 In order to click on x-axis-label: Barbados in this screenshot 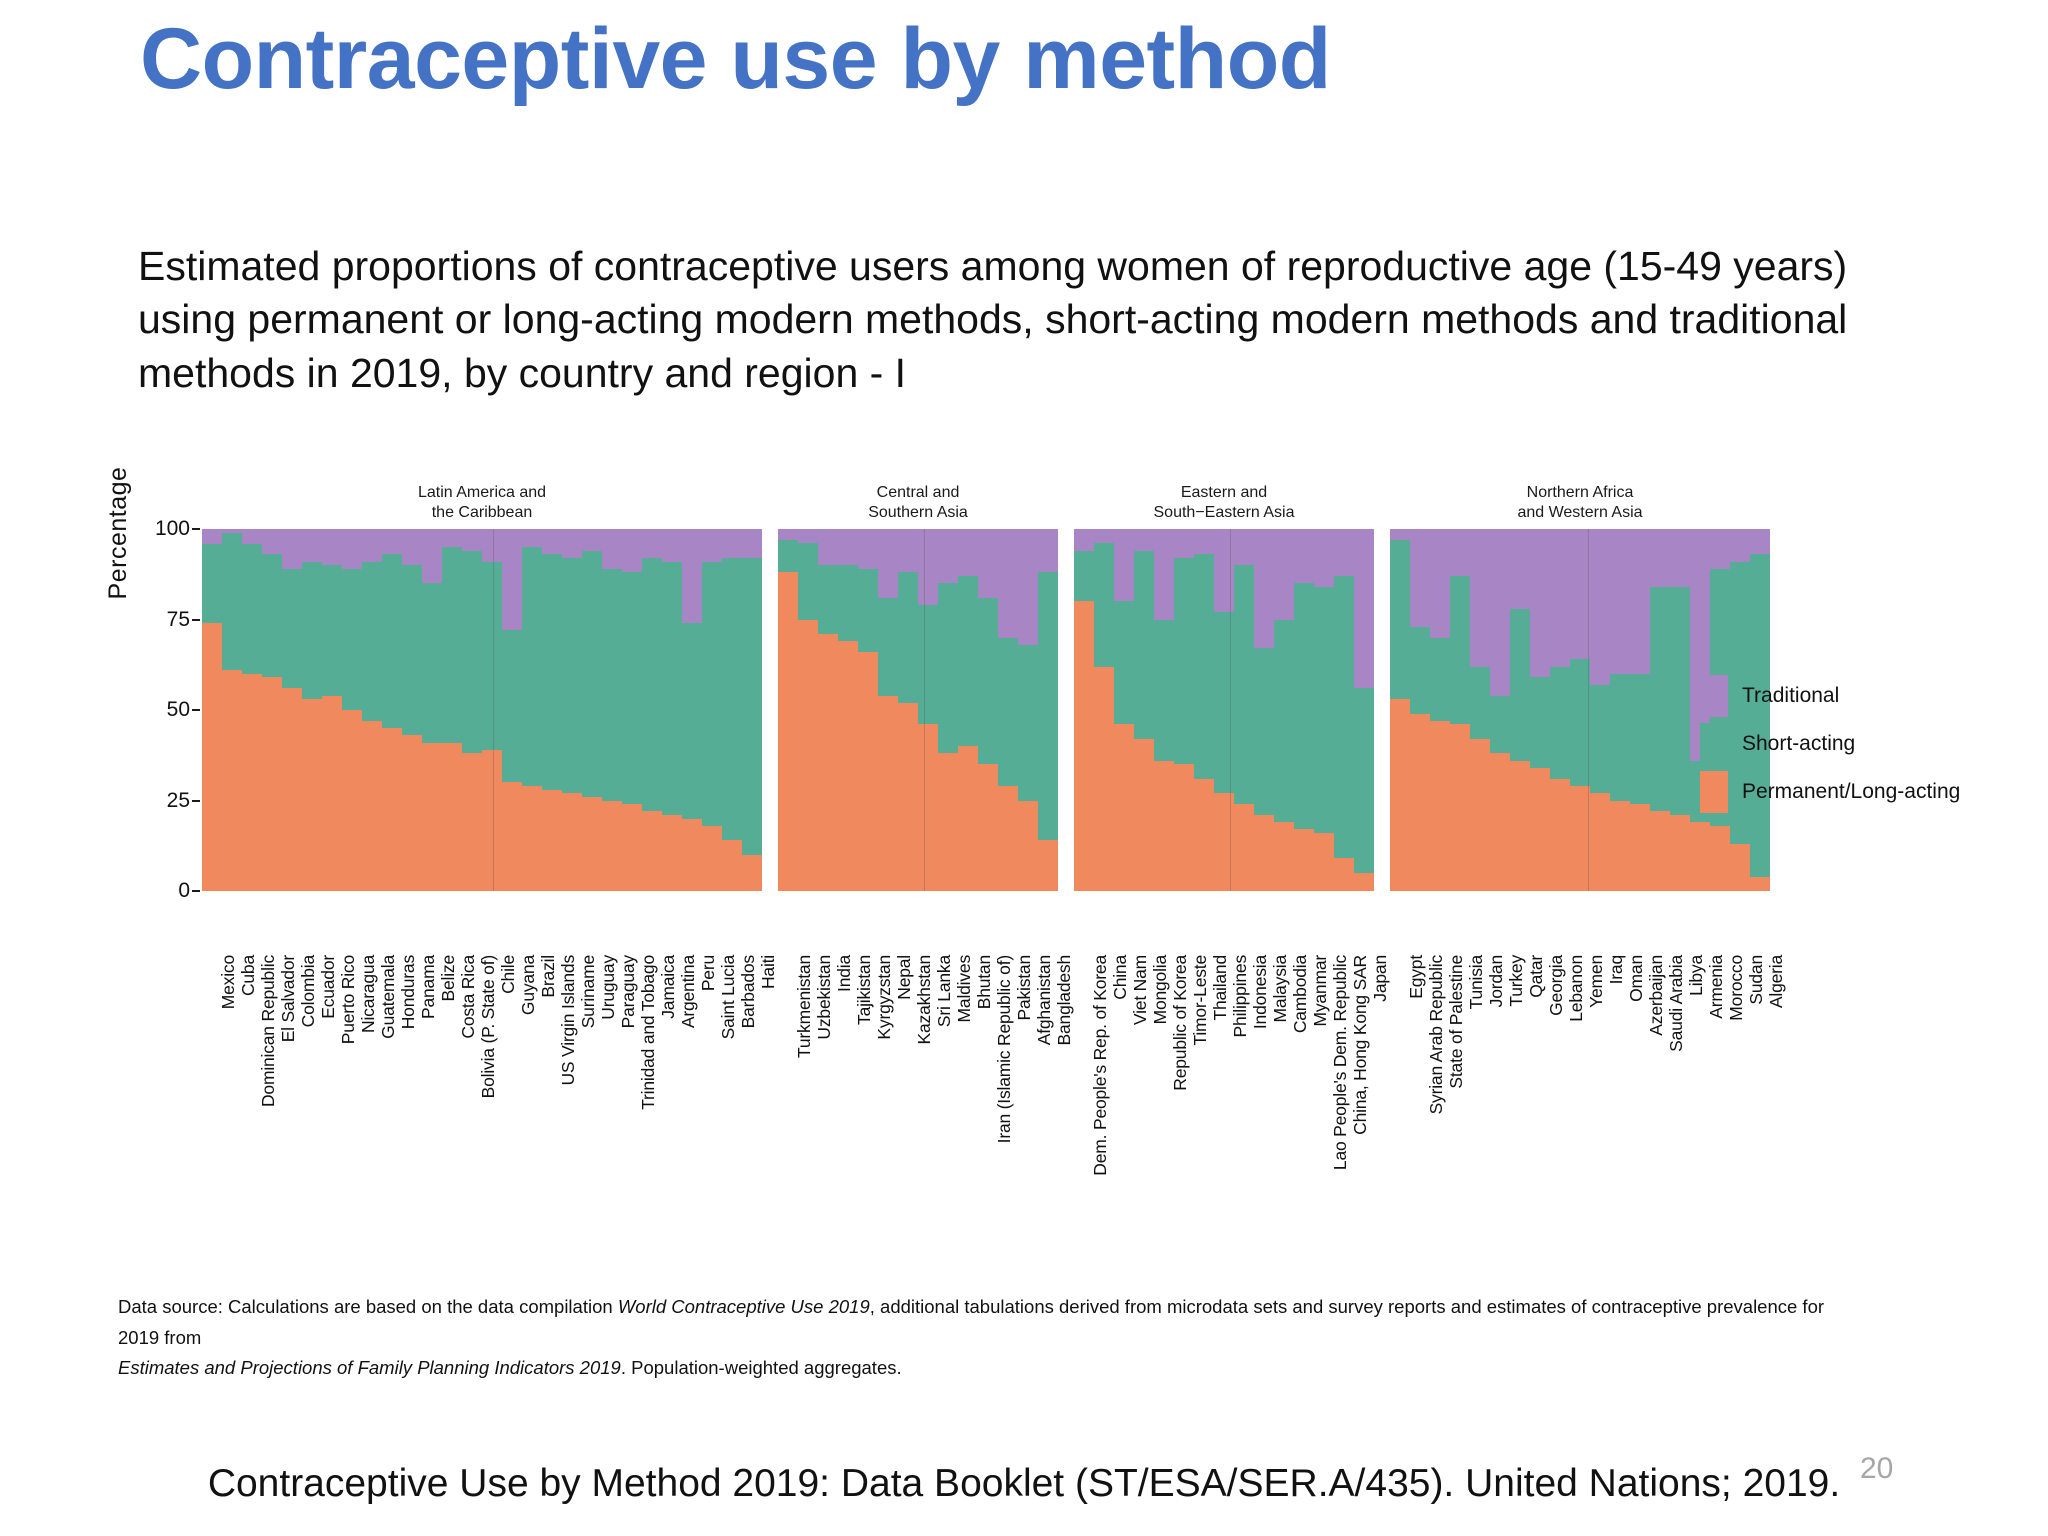, I will do `click(747, 992)`.